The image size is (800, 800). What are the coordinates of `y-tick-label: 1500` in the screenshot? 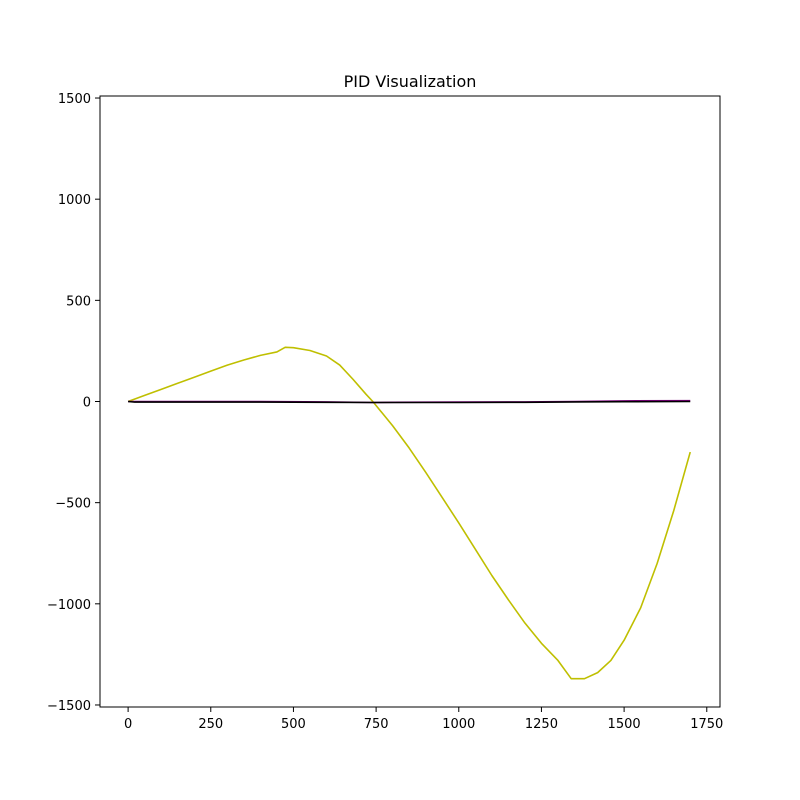 It's located at (74, 99).